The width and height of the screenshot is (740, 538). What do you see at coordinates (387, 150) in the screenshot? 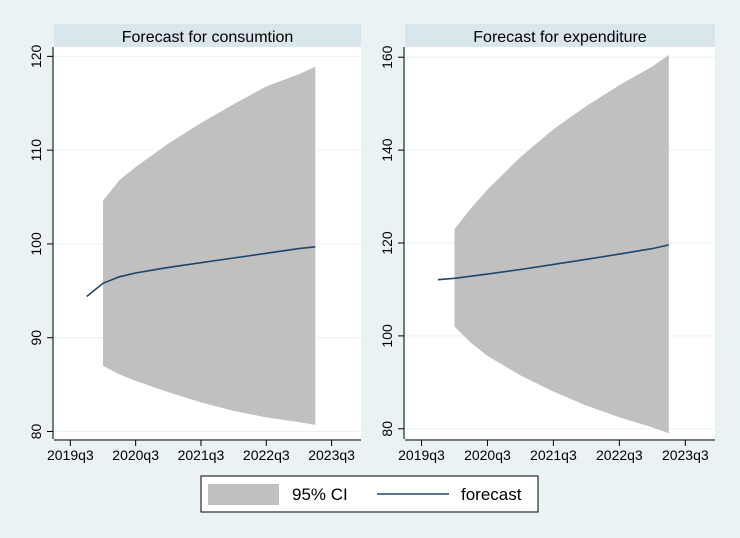
I see `y-tick-label: 140` at bounding box center [387, 150].